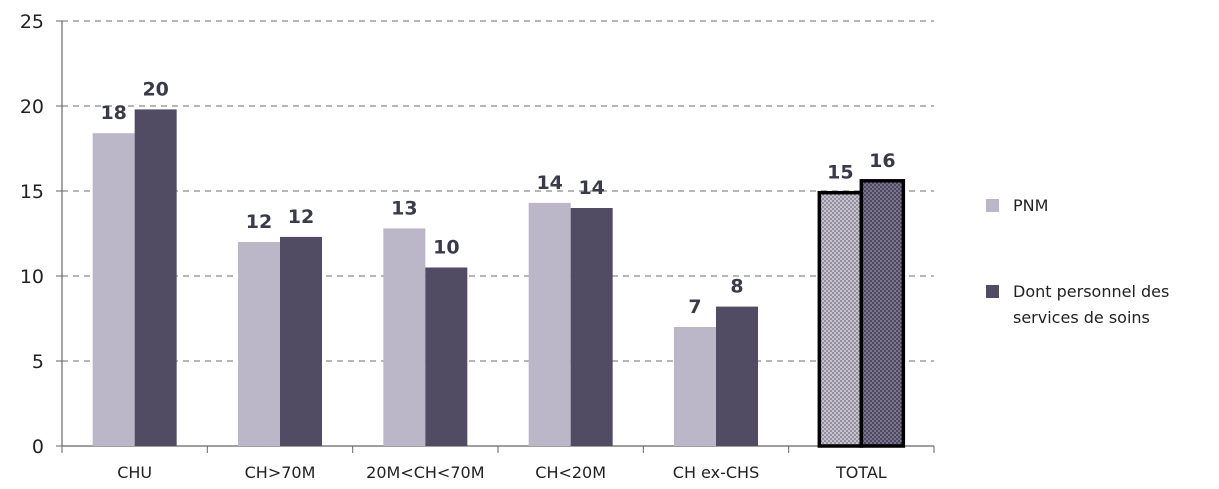 This screenshot has width=1219, height=489. Describe the element at coordinates (155, 89) in the screenshot. I see `data-label: 20` at that location.